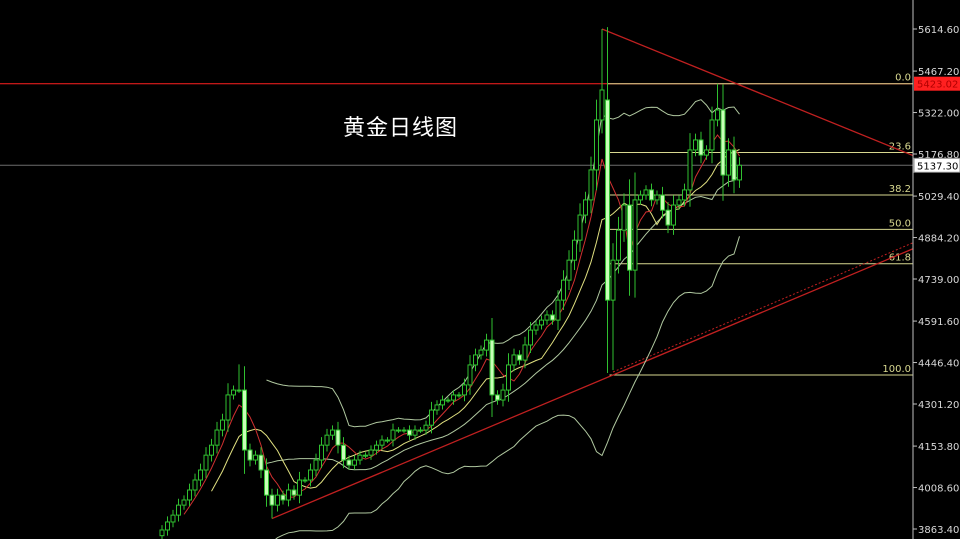 This screenshot has height=539, width=960. I want to click on price-axis-label: 4153.80, so click(938, 447).